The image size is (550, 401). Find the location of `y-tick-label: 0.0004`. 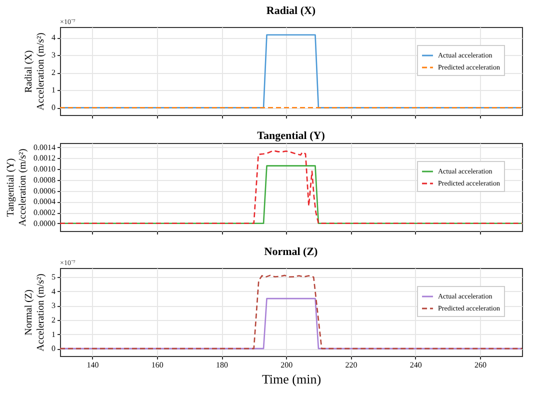

y-tick-label: 0.0004 is located at coordinates (45, 201).